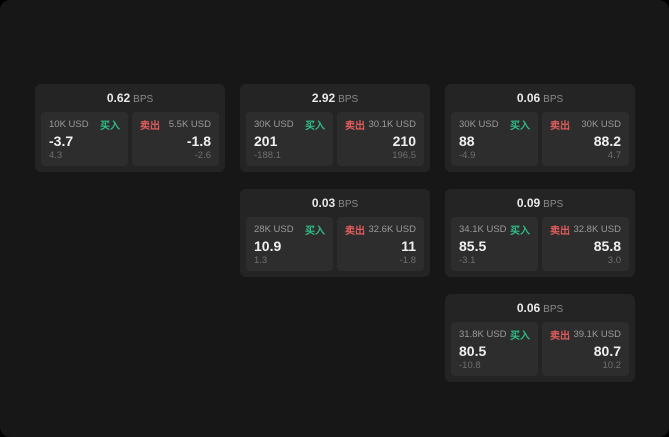  Describe the element at coordinates (494, 244) in the screenshot. I see `buy-panel: 34.1K USD 买入 85.5 -3.1` at that location.